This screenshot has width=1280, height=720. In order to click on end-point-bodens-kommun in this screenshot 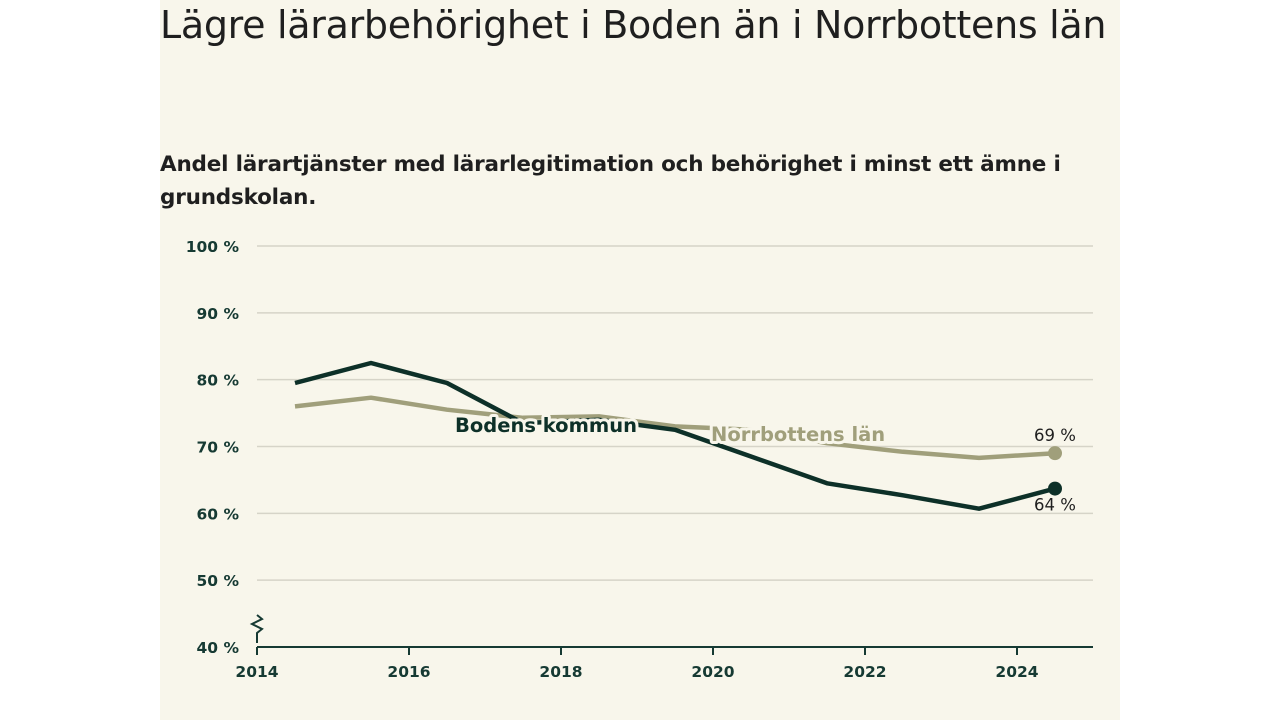, I will do `click(1055, 488)`.